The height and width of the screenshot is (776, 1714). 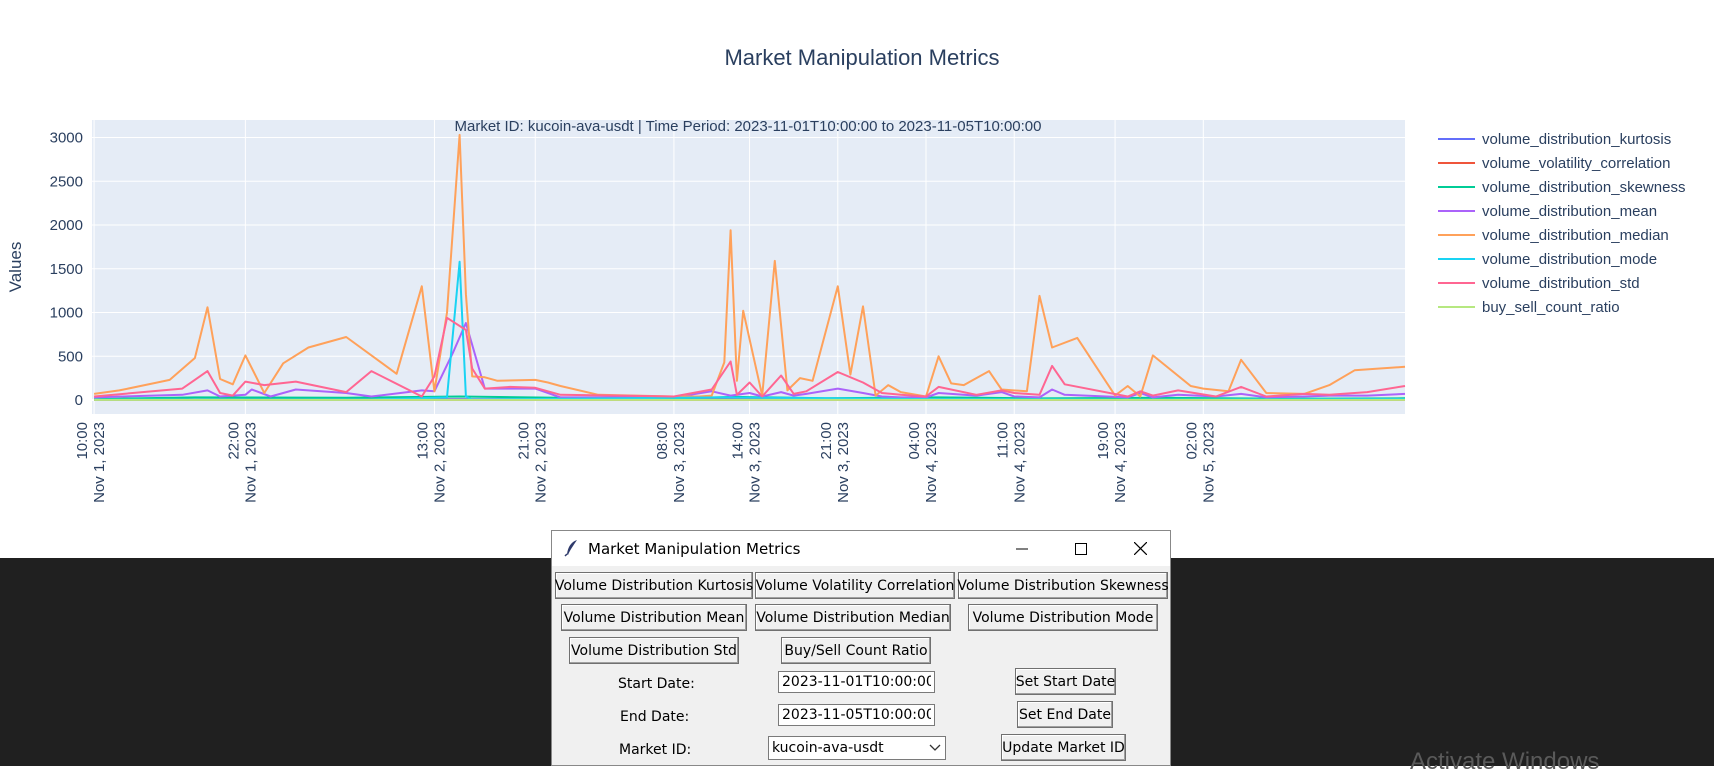 I want to click on activate-windows-watermark: Activate Windows, so click(x=1505, y=761).